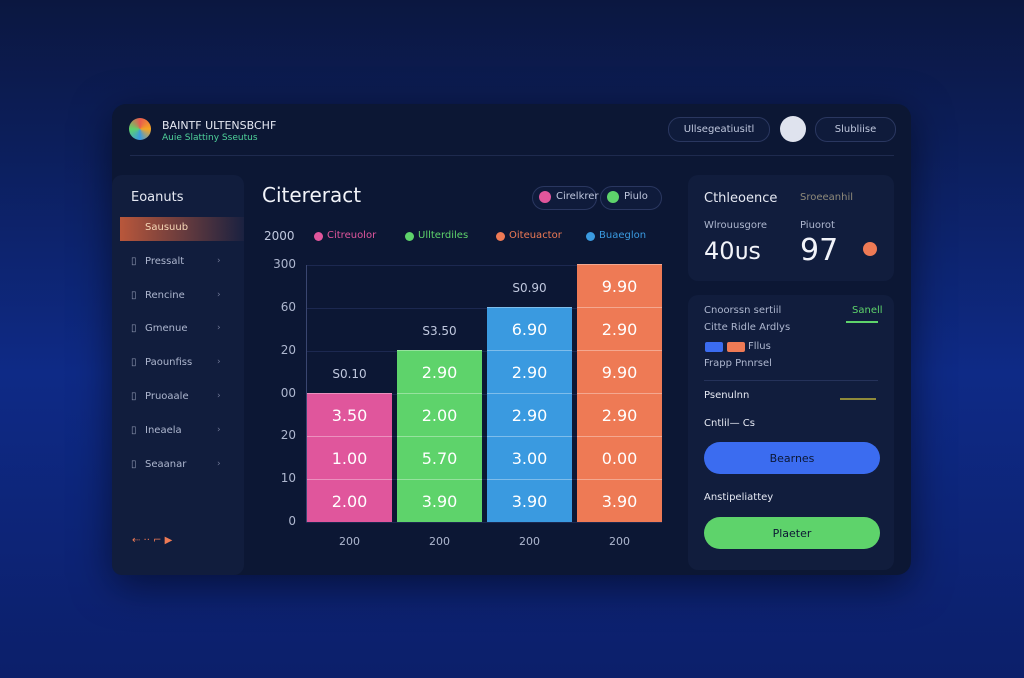 The image size is (1024, 678). Describe the element at coordinates (306, 393) in the screenshot. I see `y-axis` at that location.